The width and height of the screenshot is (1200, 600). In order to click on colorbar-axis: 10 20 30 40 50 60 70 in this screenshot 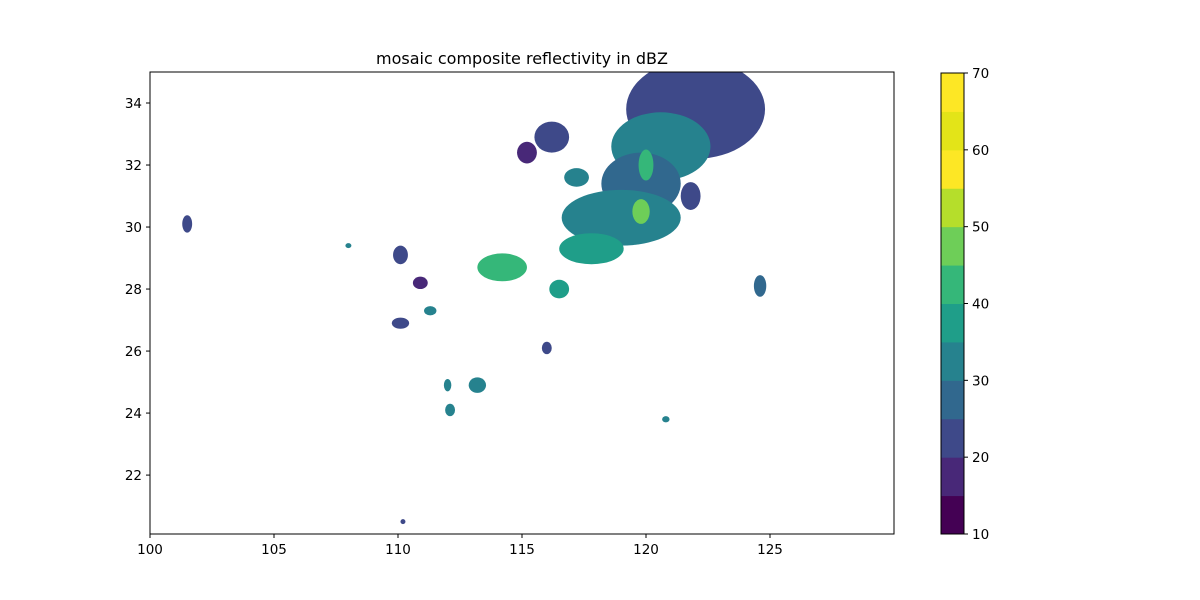, I will do `click(976, 304)`.